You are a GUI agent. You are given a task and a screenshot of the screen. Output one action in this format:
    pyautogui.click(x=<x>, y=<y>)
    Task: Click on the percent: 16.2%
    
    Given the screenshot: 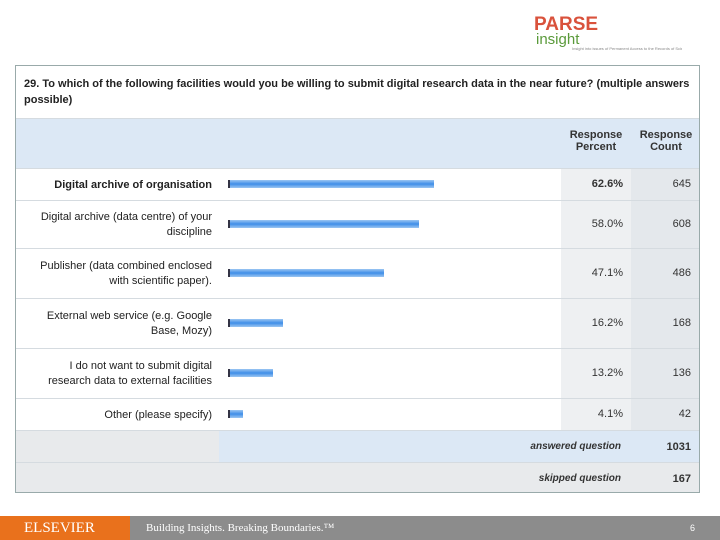 What is the action you would take?
    pyautogui.click(x=596, y=323)
    